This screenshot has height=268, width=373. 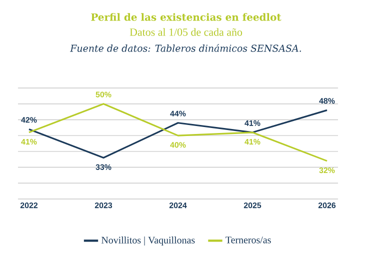 What do you see at coordinates (186, 32) in the screenshot?
I see `chart-subtitle: Datos al 1/05 de cada año` at bounding box center [186, 32].